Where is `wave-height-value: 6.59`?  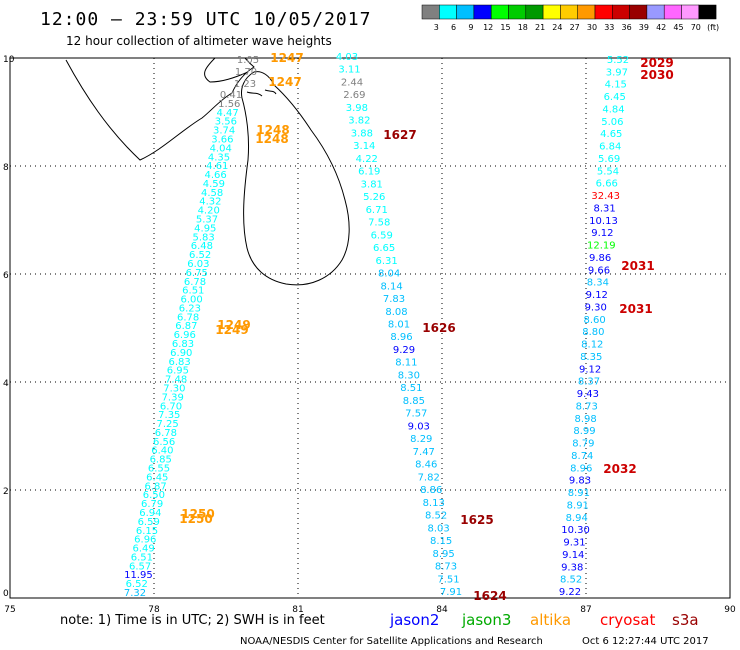 wave-height-value: 6.59 is located at coordinates (382, 235).